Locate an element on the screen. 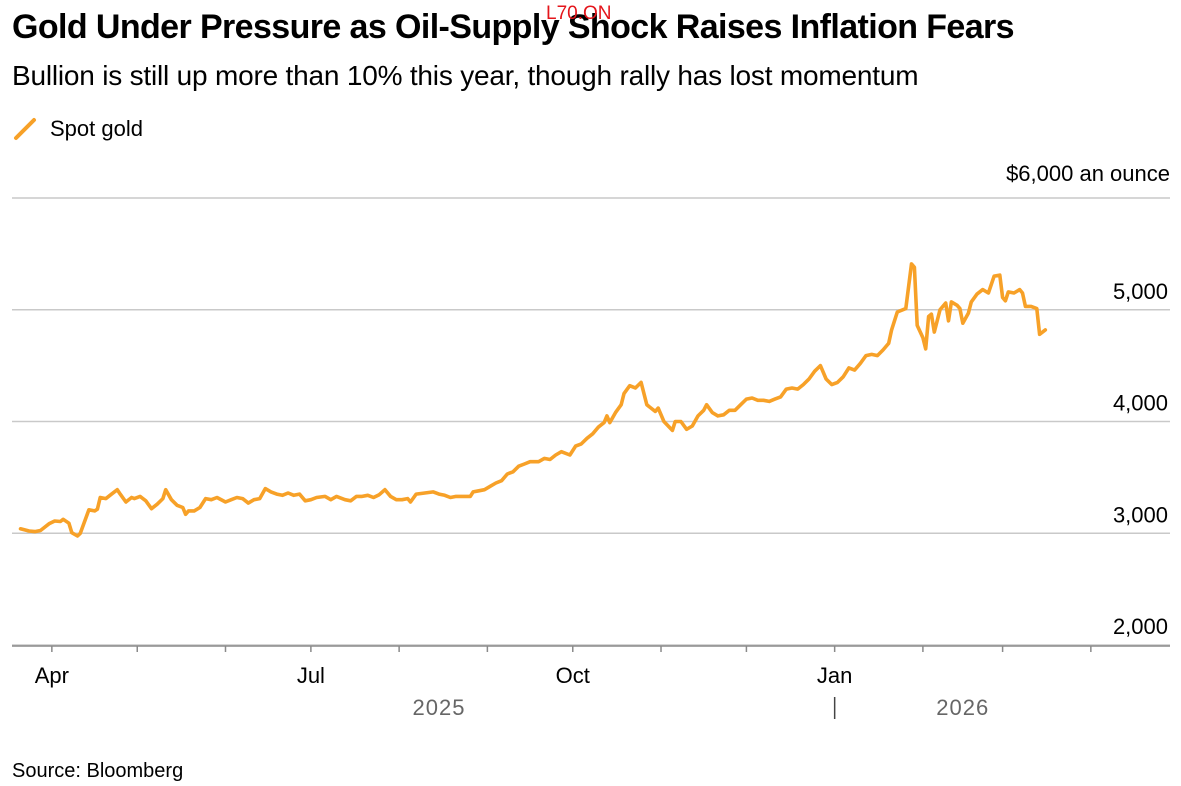  diagonal-line-icon is located at coordinates (25, 129).